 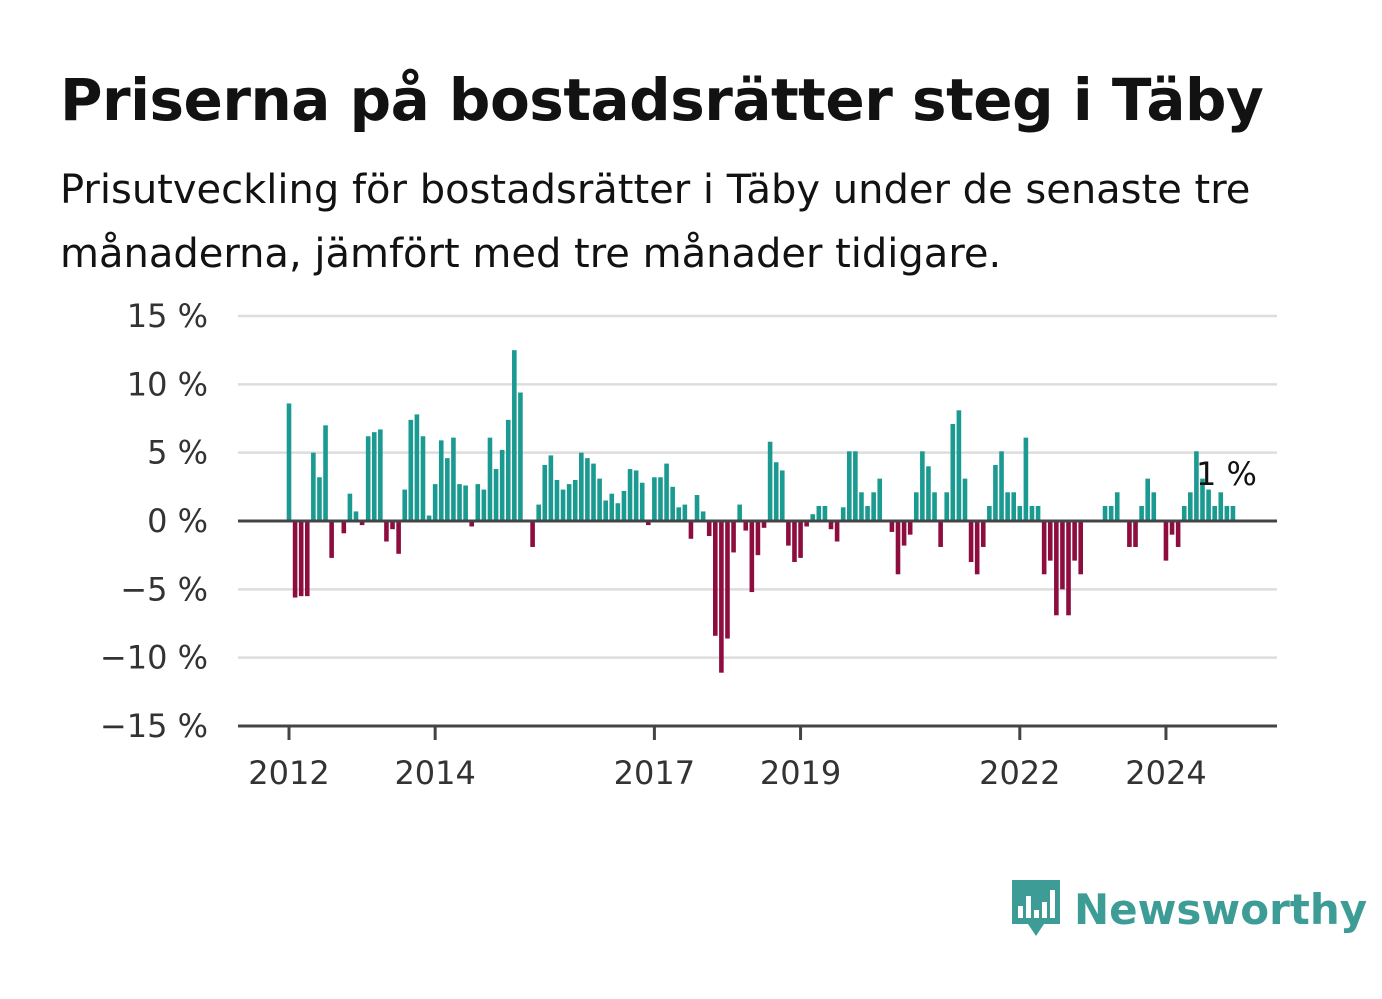 What do you see at coordinates (1226, 474) in the screenshot?
I see `last-value-annotation: 1 %` at bounding box center [1226, 474].